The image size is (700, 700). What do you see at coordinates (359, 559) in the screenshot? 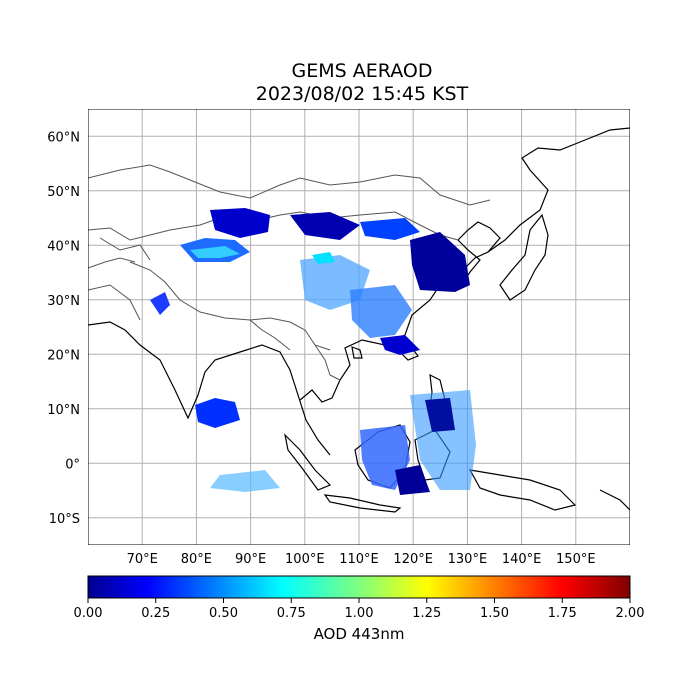
I see `longitude-label: 110°E` at bounding box center [359, 559].